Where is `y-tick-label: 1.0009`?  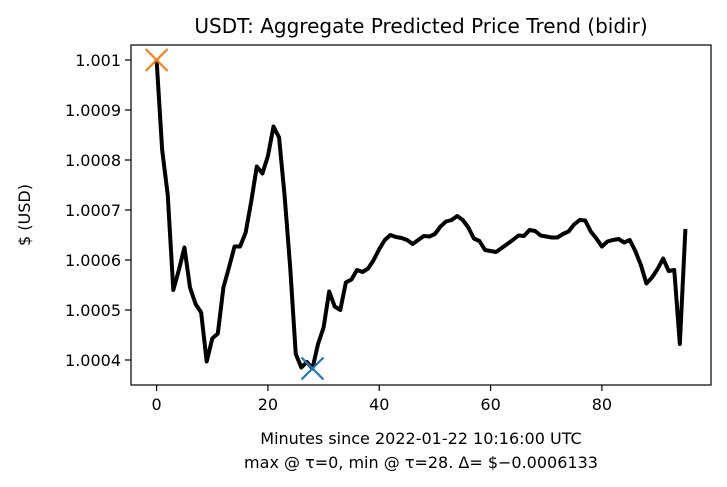
y-tick-label: 1.0009 is located at coordinates (93, 110).